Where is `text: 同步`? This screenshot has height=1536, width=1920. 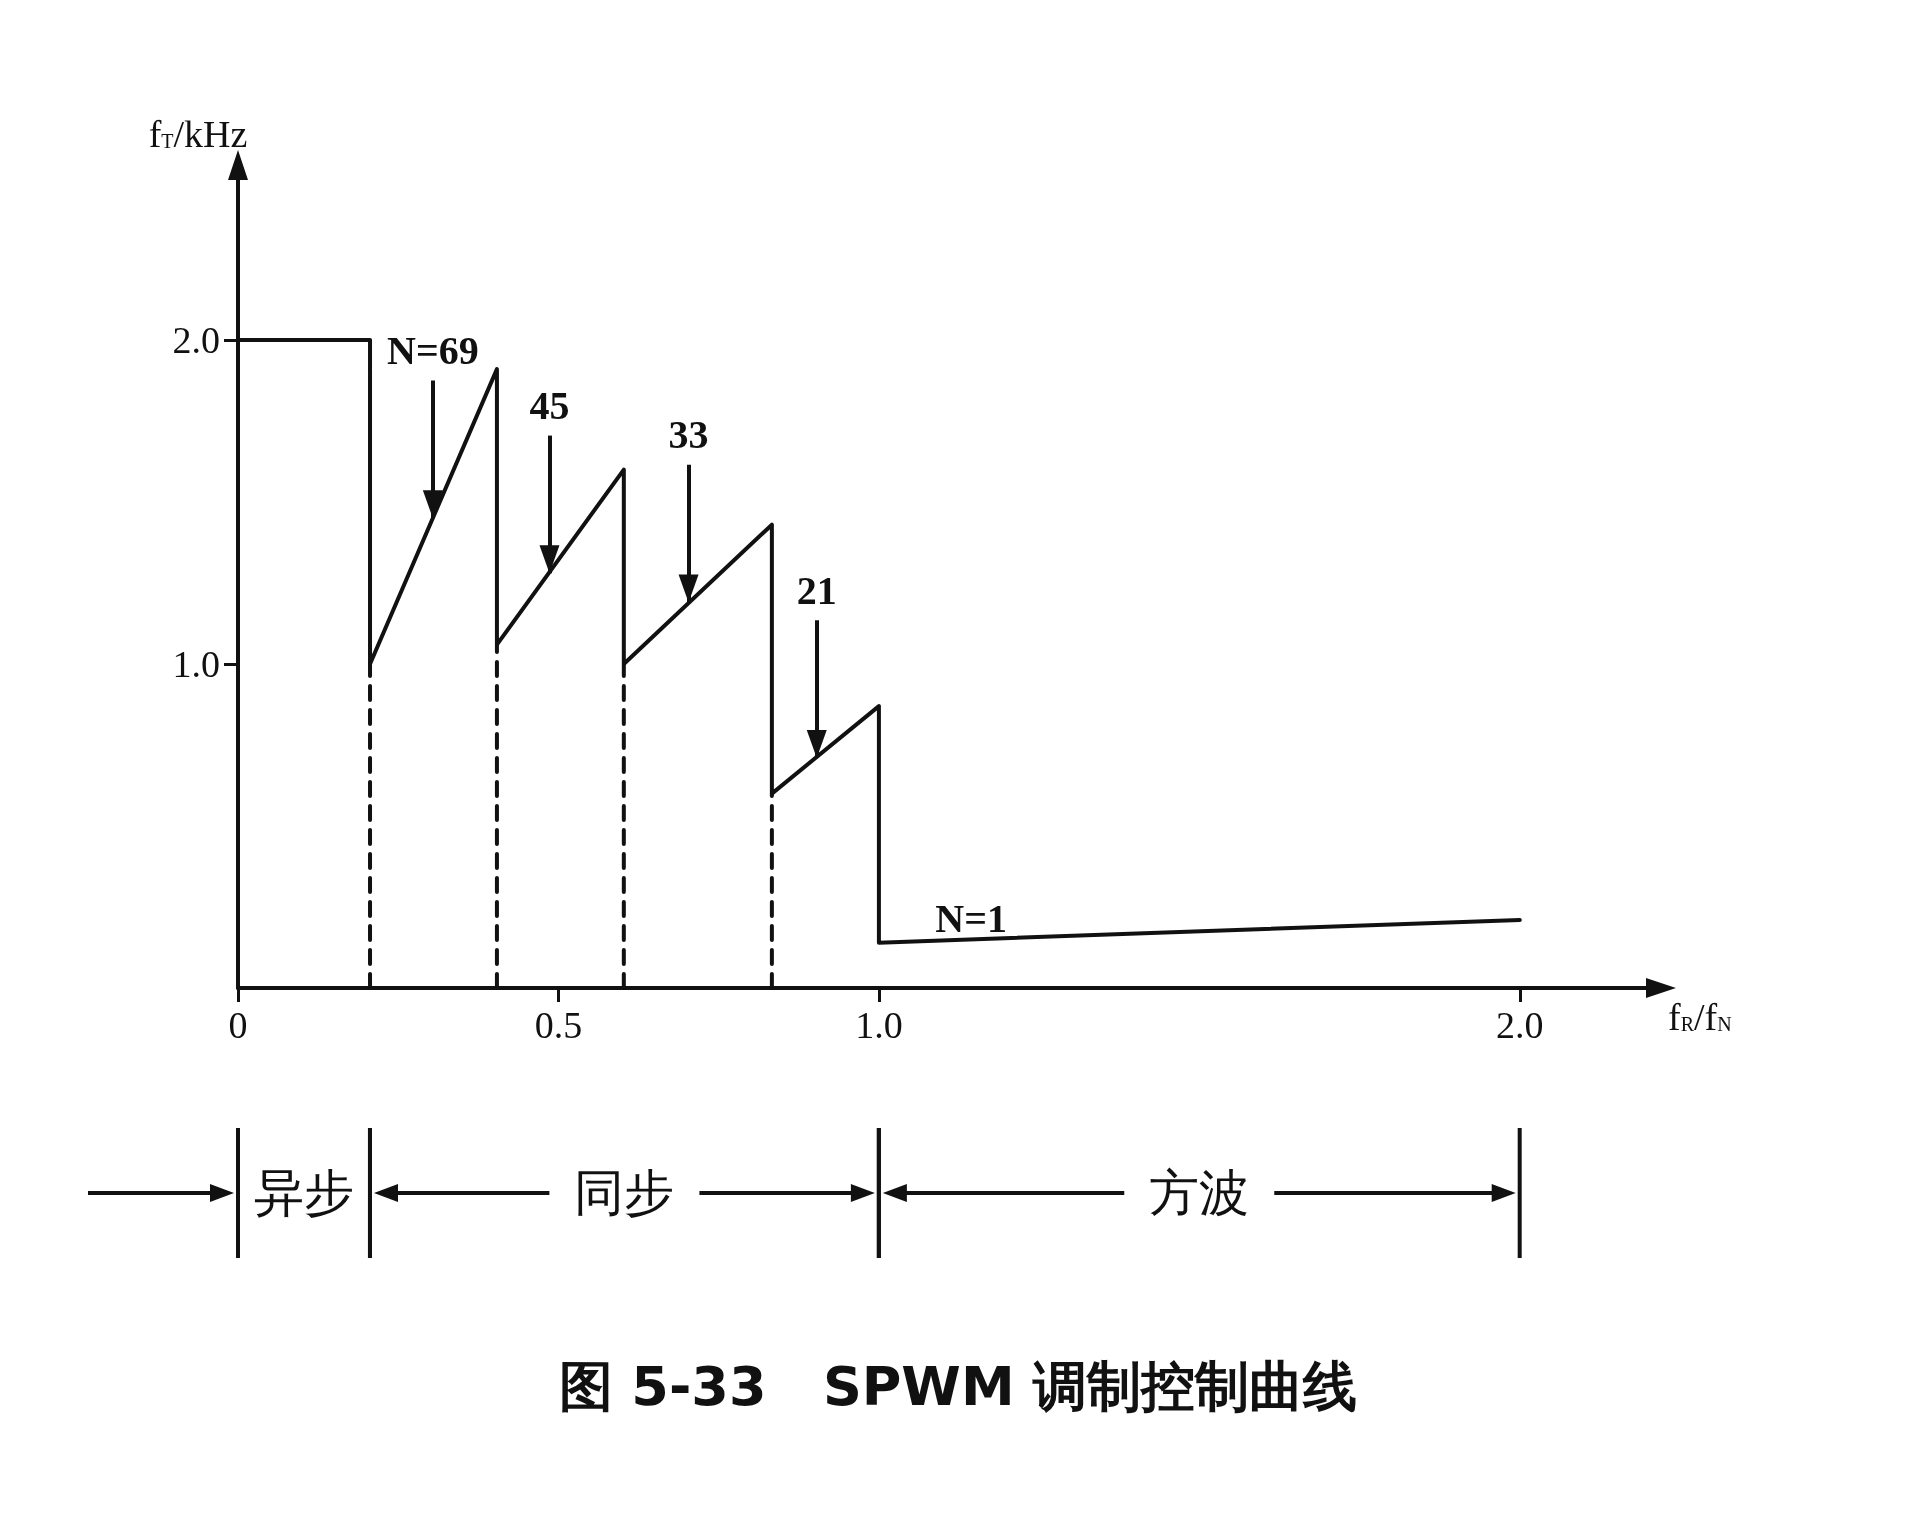
text: 同步 is located at coordinates (624, 1193).